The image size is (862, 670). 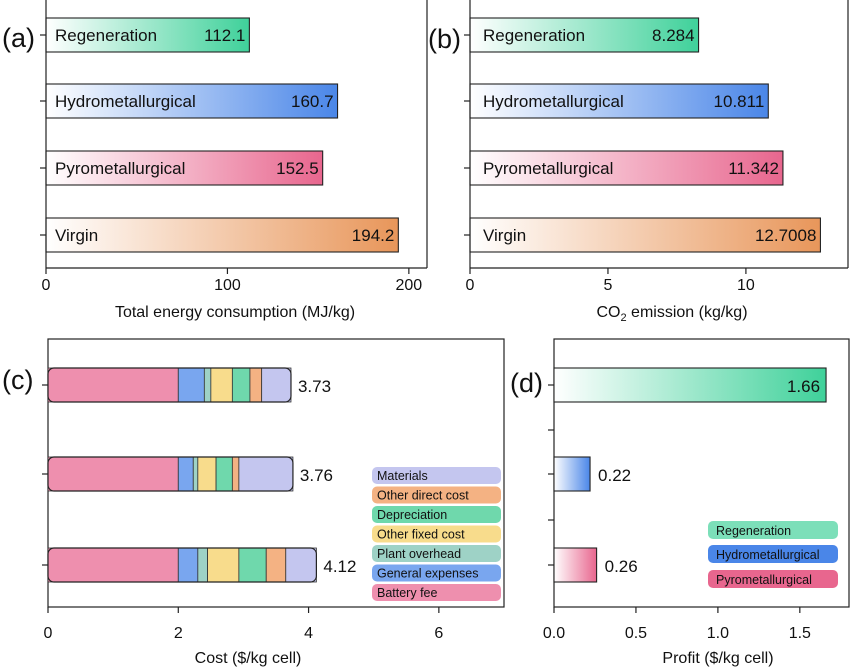 What do you see at coordinates (436, 475) in the screenshot?
I see `legend-swatch-materials` at bounding box center [436, 475].